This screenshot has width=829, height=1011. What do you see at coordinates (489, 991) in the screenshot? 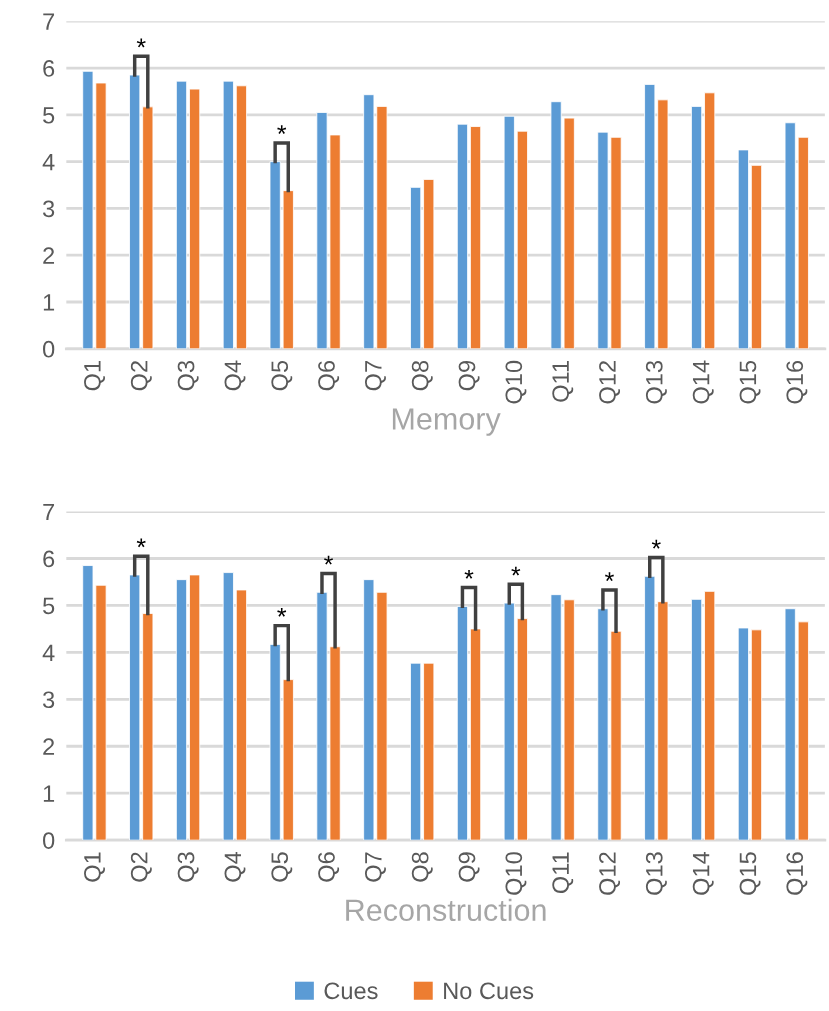
I see `legend-label: No Cues` at bounding box center [489, 991].